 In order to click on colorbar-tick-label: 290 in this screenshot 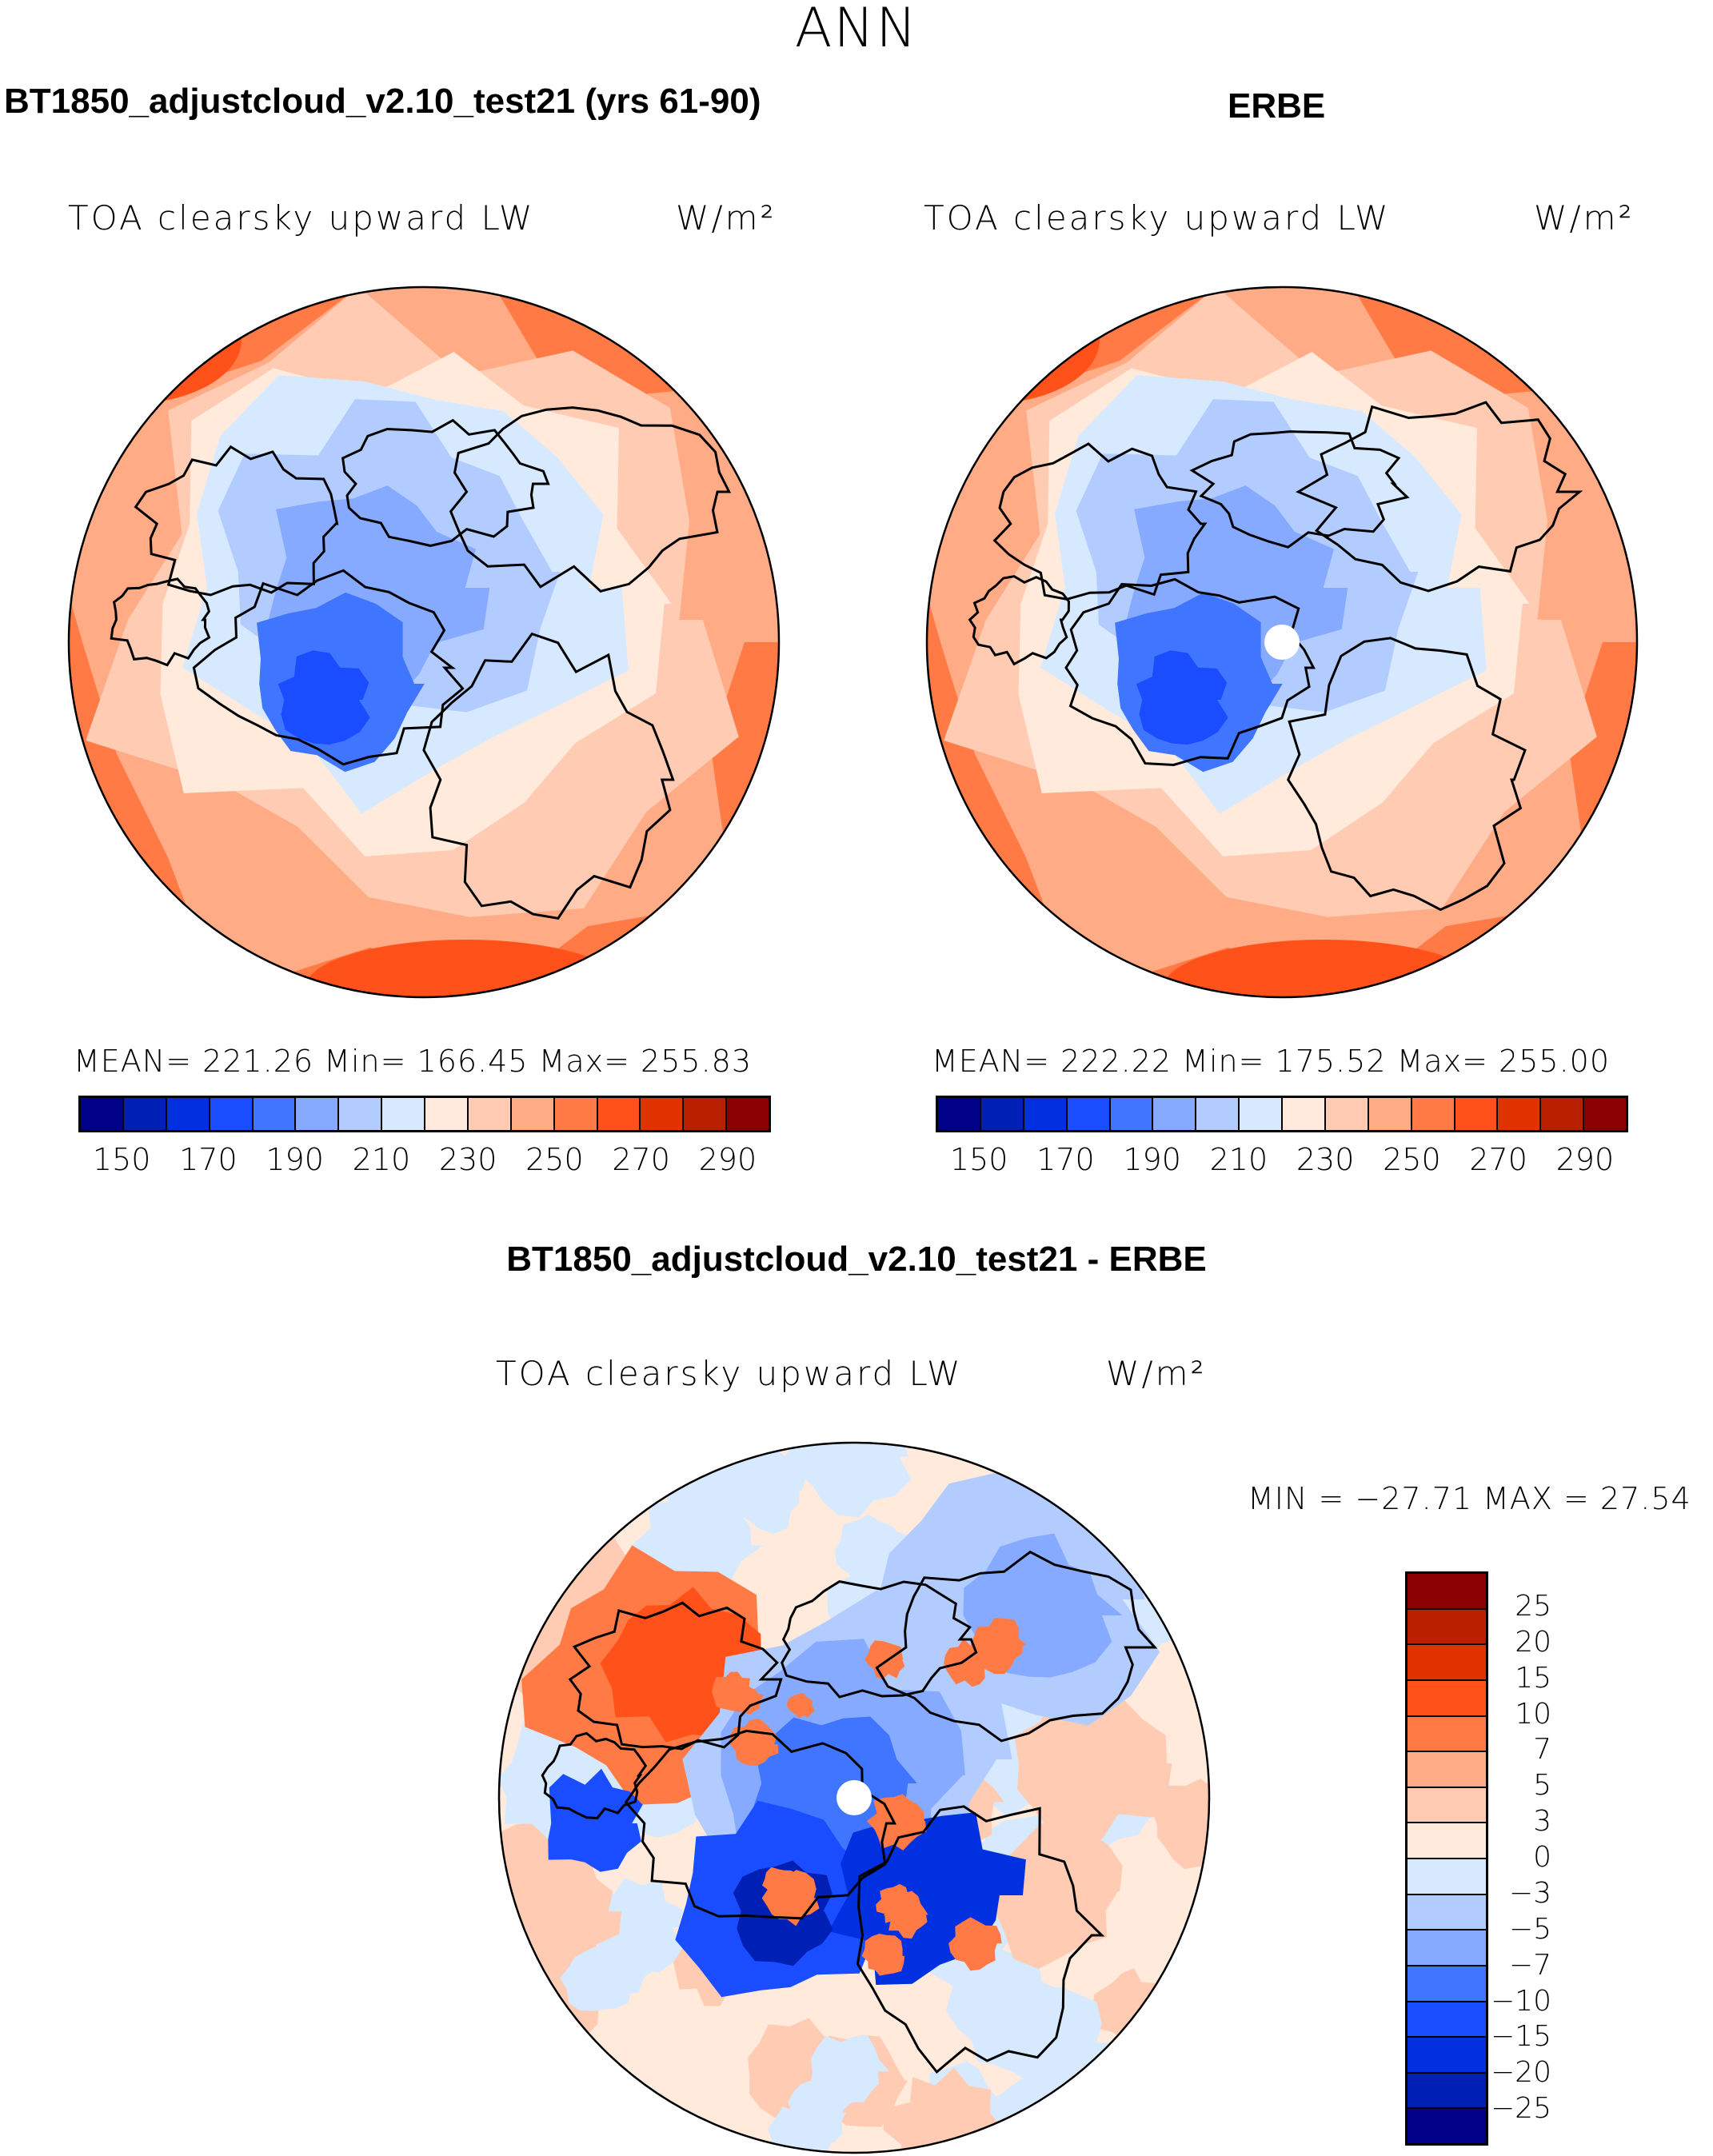, I will do `click(1585, 1160)`.